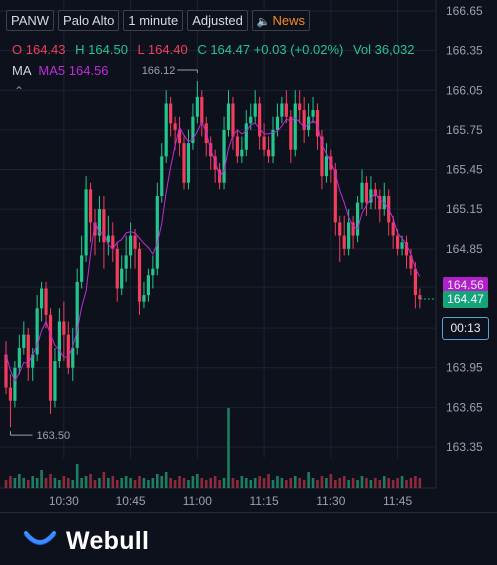 The height and width of the screenshot is (565, 497). Describe the element at coordinates (298, 49) in the screenshot. I see `change-value: +0.03 (+0.02%)` at that location.